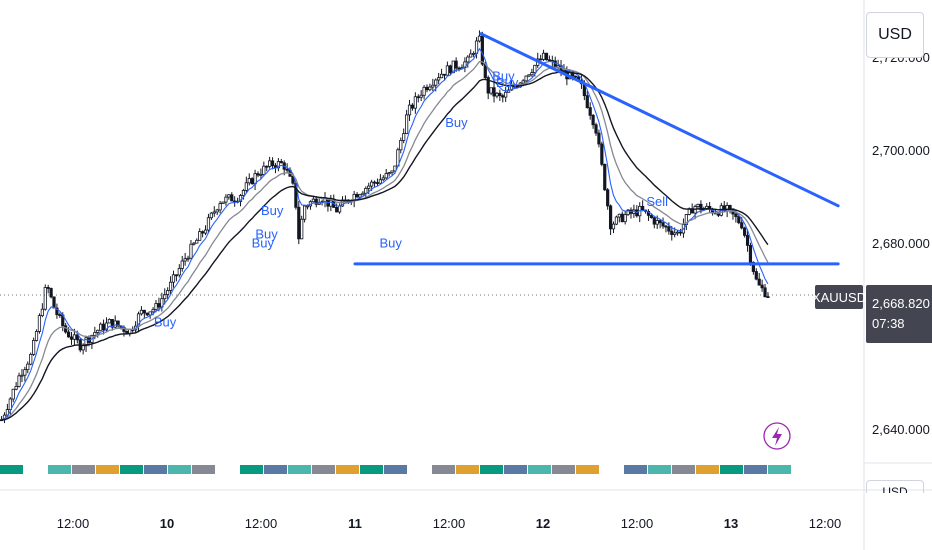  I want to click on x-tick-label: 12, so click(543, 523).